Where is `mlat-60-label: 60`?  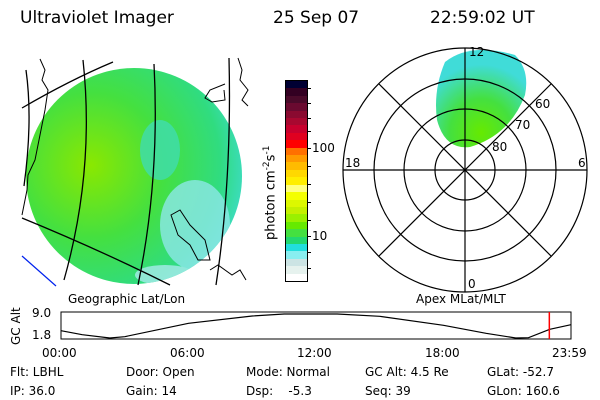
mlat-60-label: 60 is located at coordinates (543, 104).